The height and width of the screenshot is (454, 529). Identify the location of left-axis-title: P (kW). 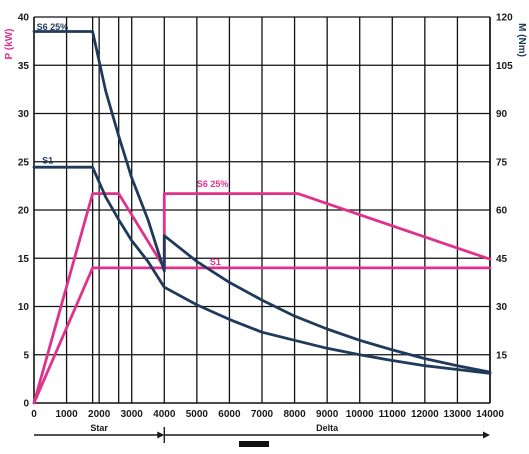
(9, 44).